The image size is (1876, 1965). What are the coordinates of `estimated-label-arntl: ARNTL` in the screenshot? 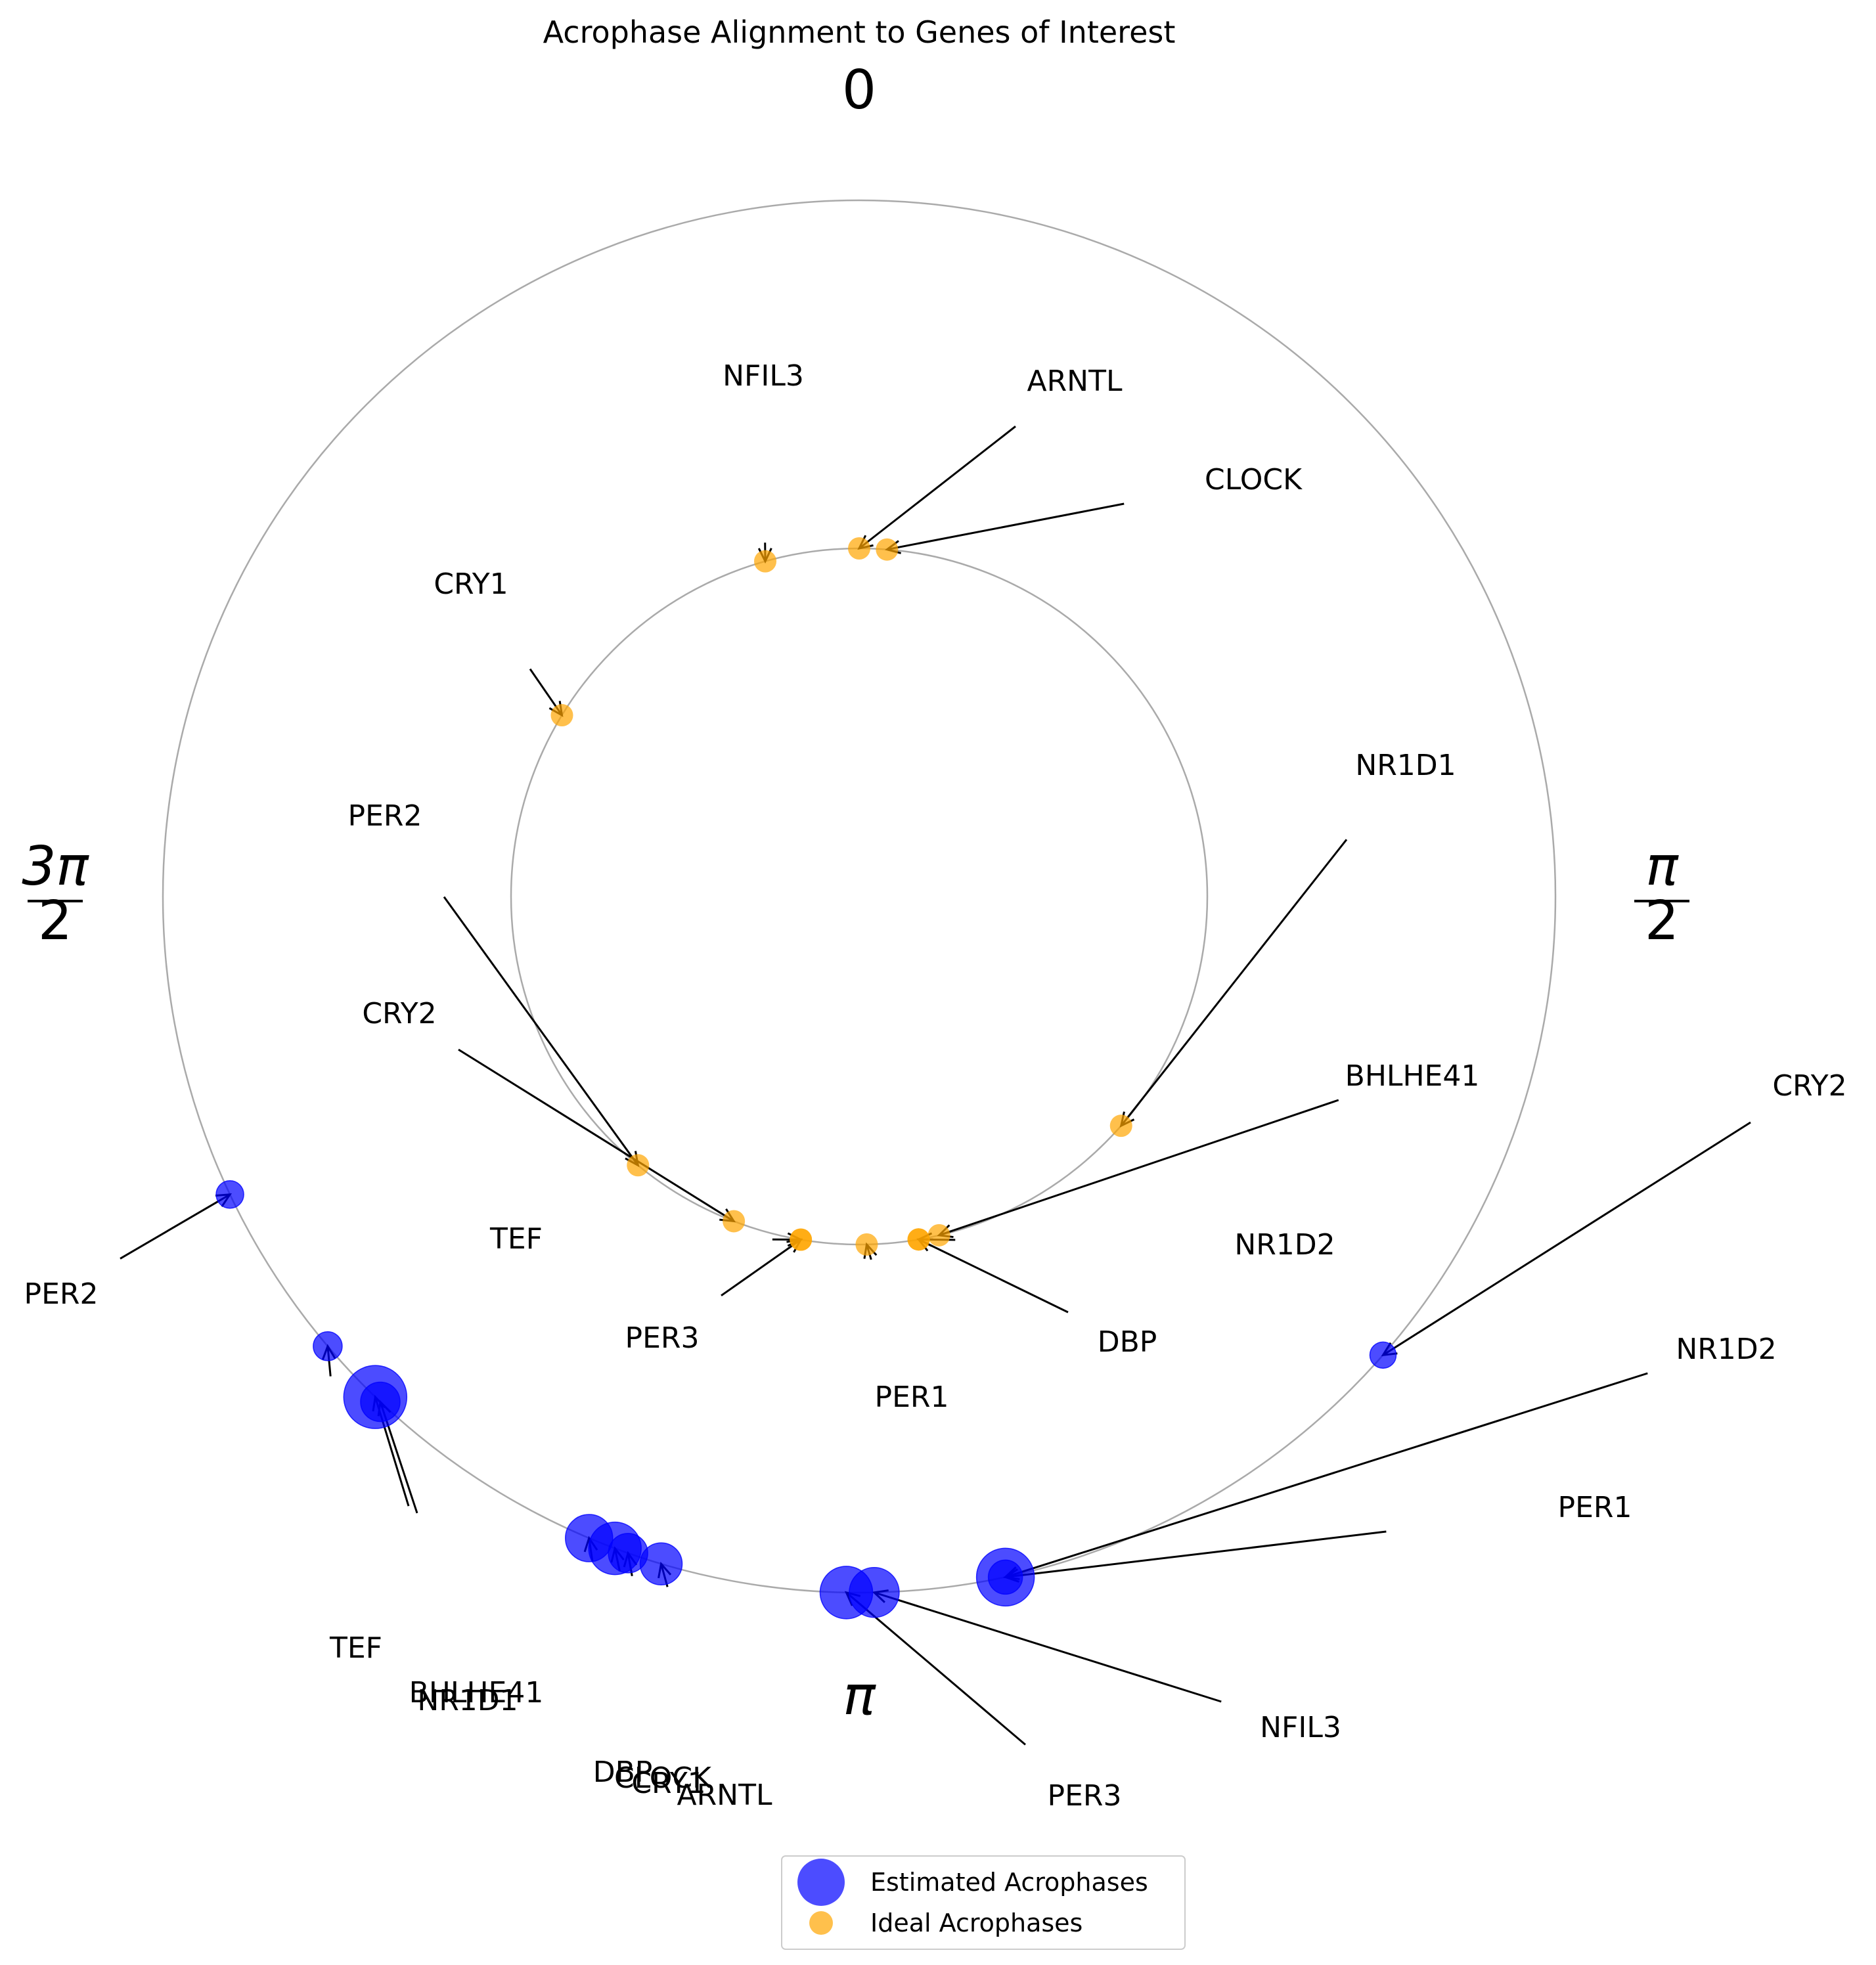 It's located at (724, 1795).